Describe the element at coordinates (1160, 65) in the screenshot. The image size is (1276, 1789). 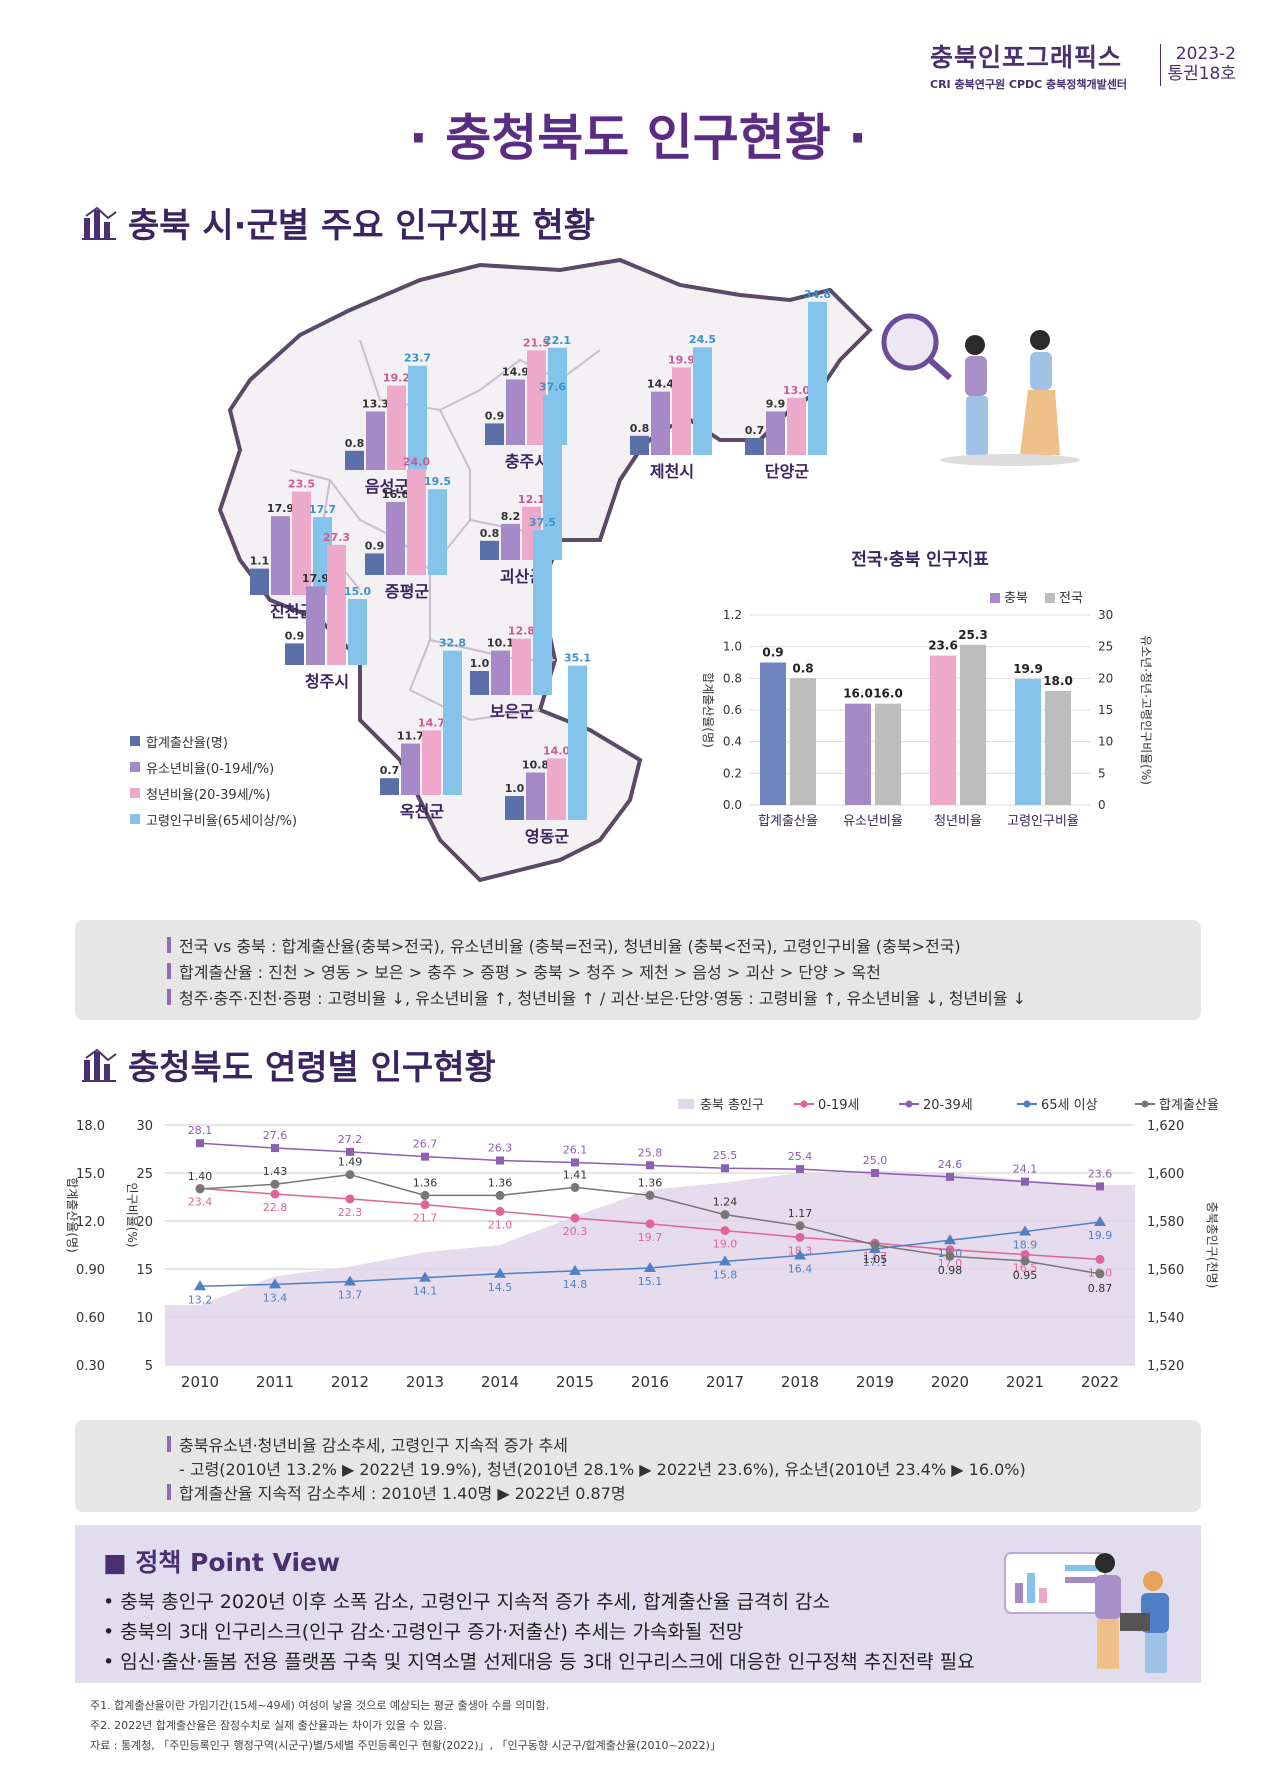
I see `header-divider` at that location.